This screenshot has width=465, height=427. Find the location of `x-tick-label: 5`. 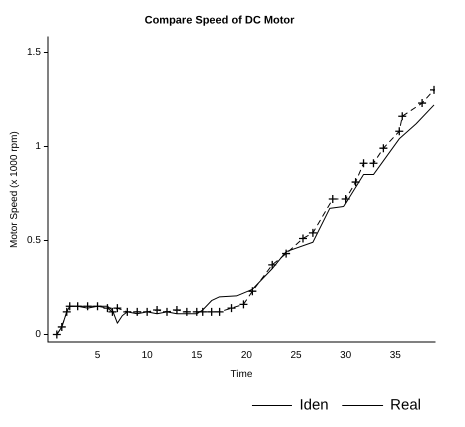

x-tick-label: 5 is located at coordinates (97, 355).